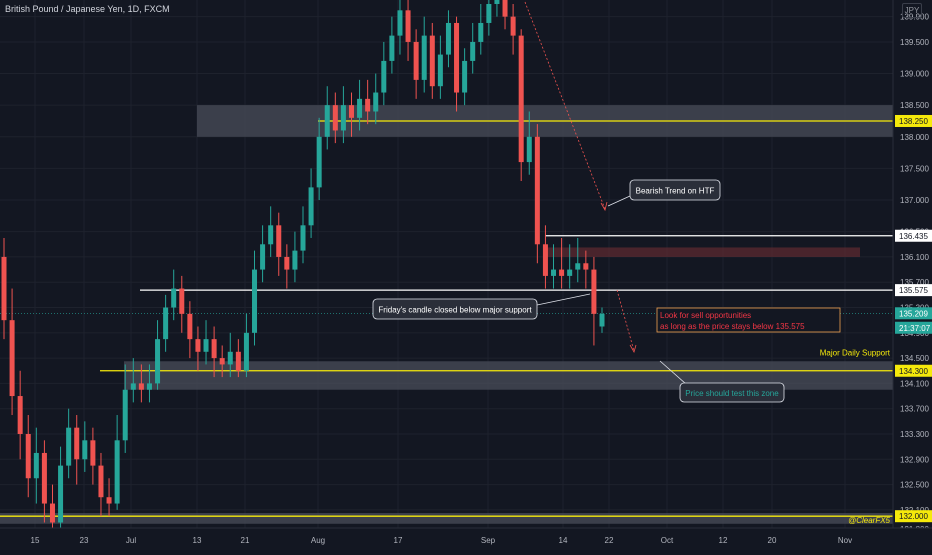 The width and height of the screenshot is (932, 555). I want to click on price-tick-label: 133.700, so click(914, 409).